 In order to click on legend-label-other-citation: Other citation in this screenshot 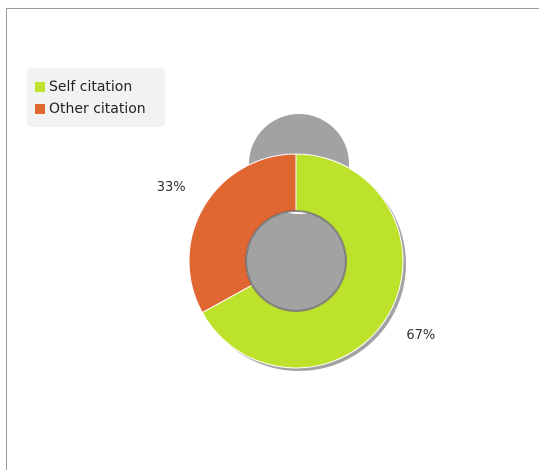, I will do `click(97, 109)`.